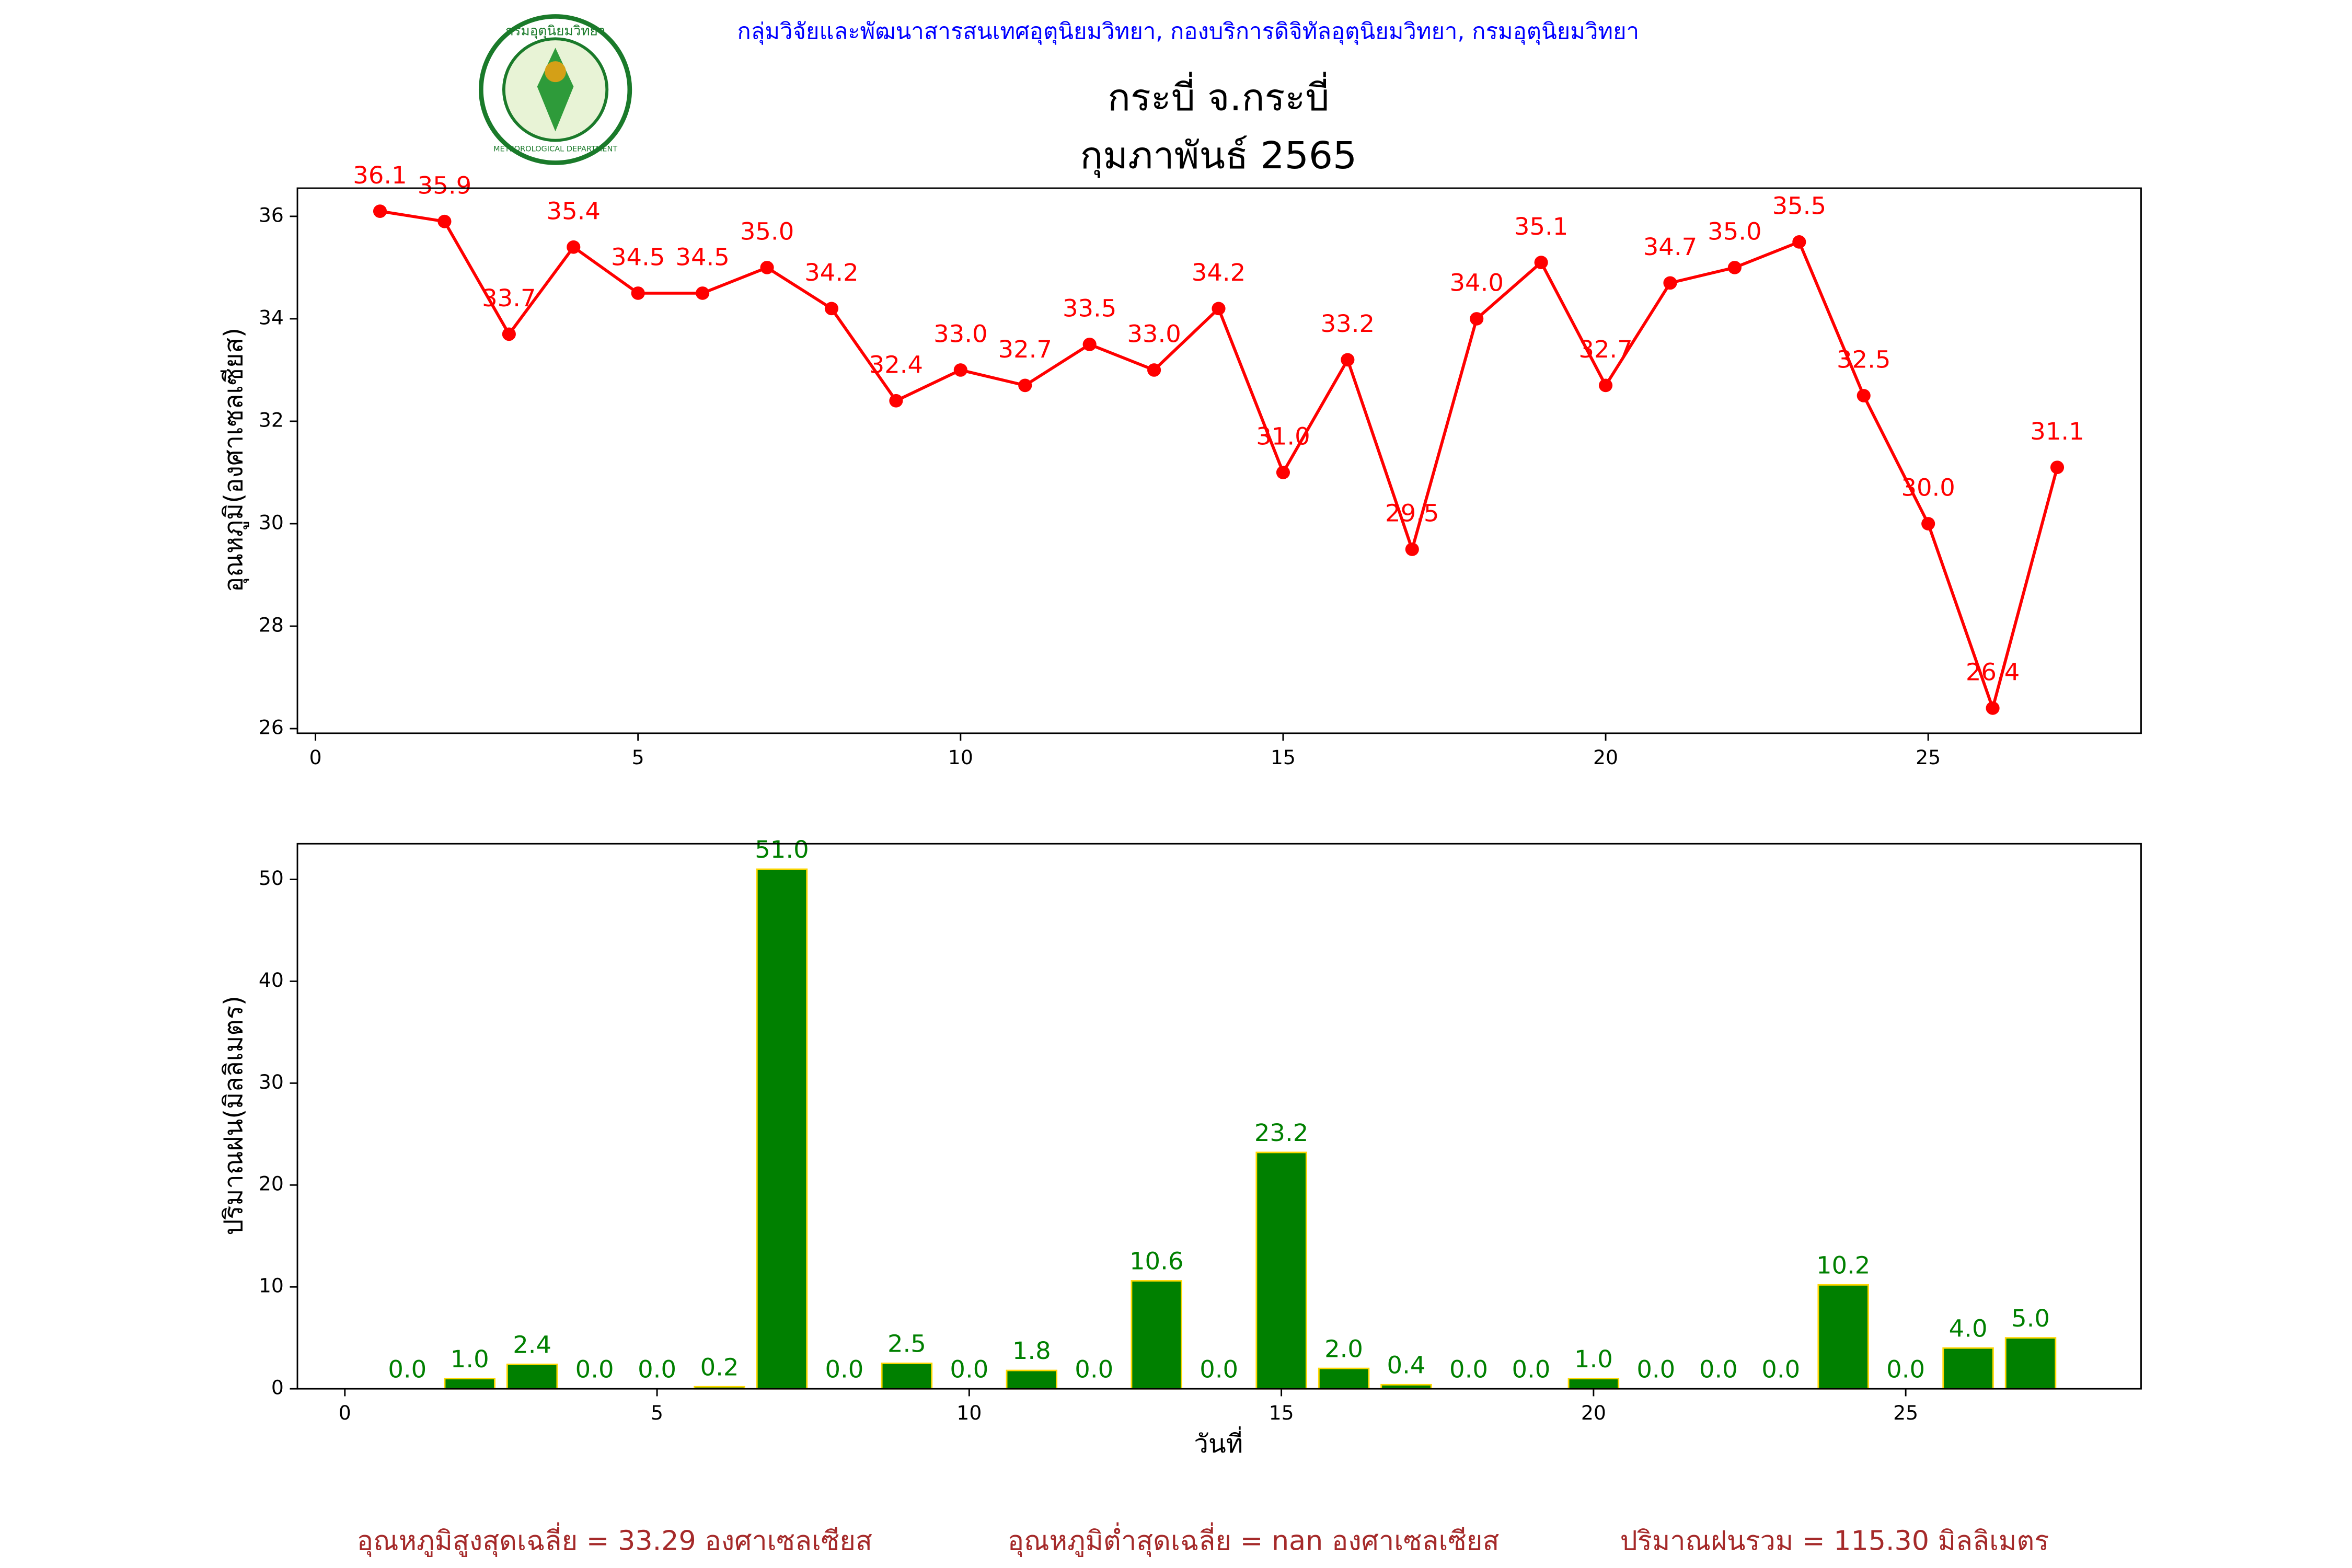 This screenshot has height=1568, width=2352. What do you see at coordinates (1843, 1265) in the screenshot?
I see `data-label: 10.2` at bounding box center [1843, 1265].